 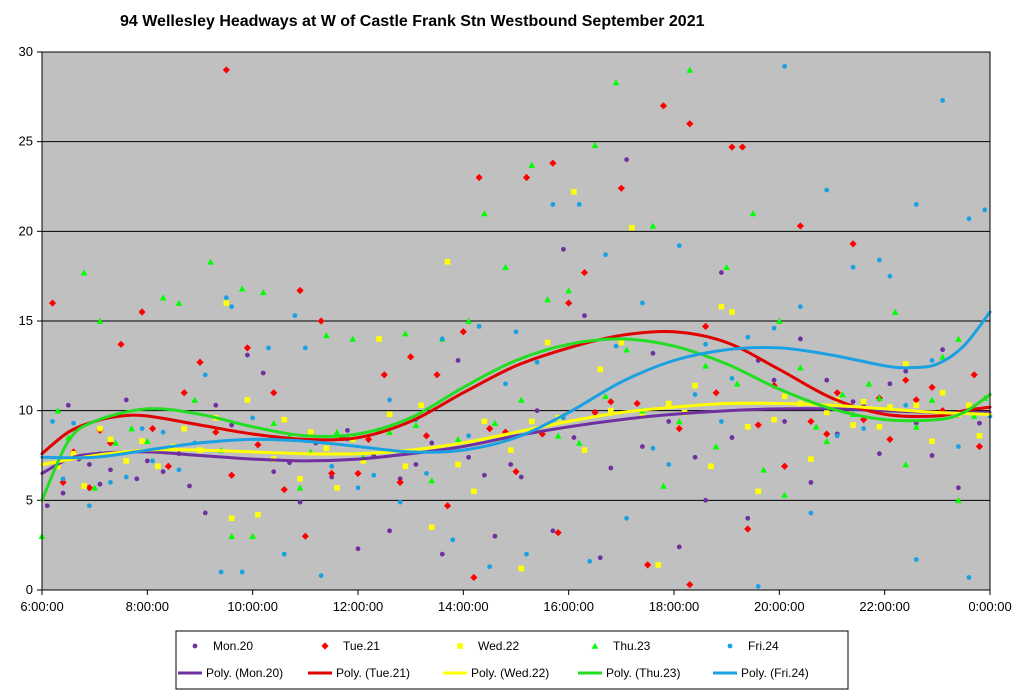 What do you see at coordinates (244, 673) in the screenshot?
I see `legend-label-poly-mon-20: Poly. (Mon.20)` at bounding box center [244, 673].